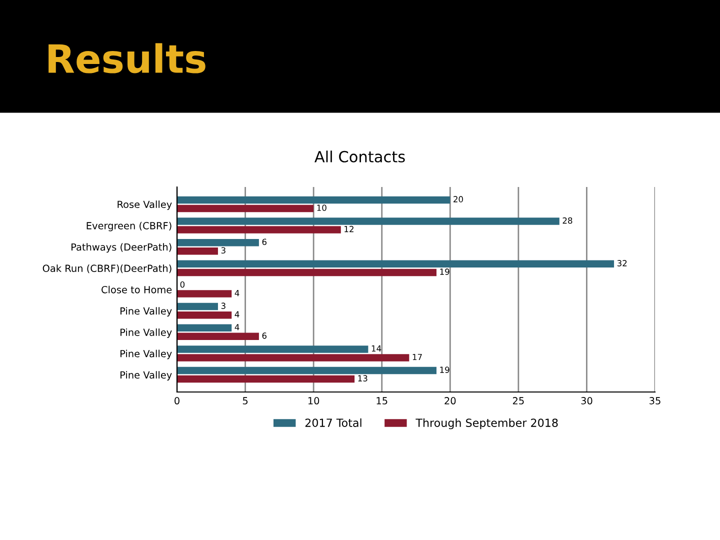 The width and height of the screenshot is (720, 540). Describe the element at coordinates (137, 290) in the screenshot. I see `y-tick-label: Close to Home` at that location.